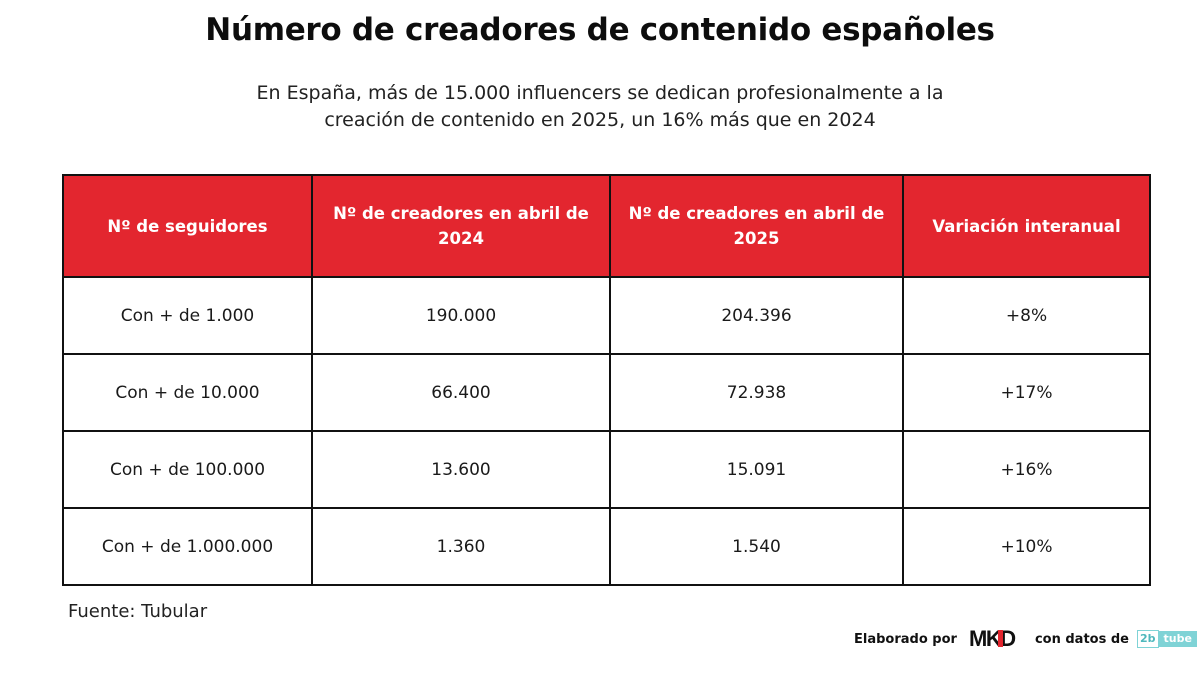 The height and width of the screenshot is (675, 1200). I want to click on variation-cell: +8%, so click(1026, 315).